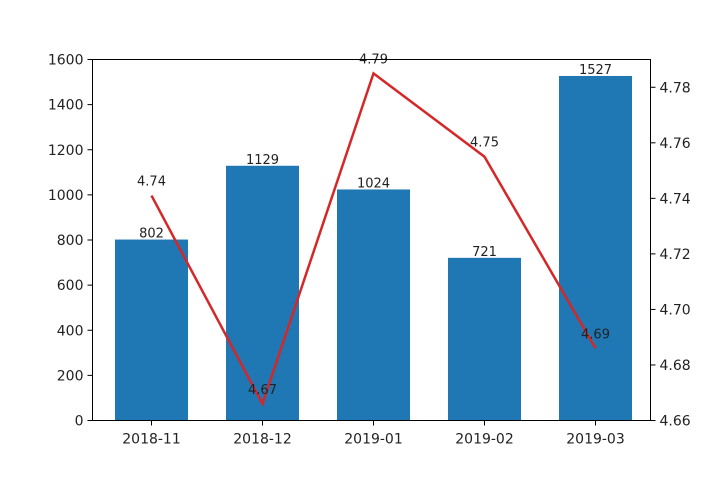 The width and height of the screenshot is (718, 479). Describe the element at coordinates (262, 390) in the screenshot. I see `line-value-label: 4.67` at that location.